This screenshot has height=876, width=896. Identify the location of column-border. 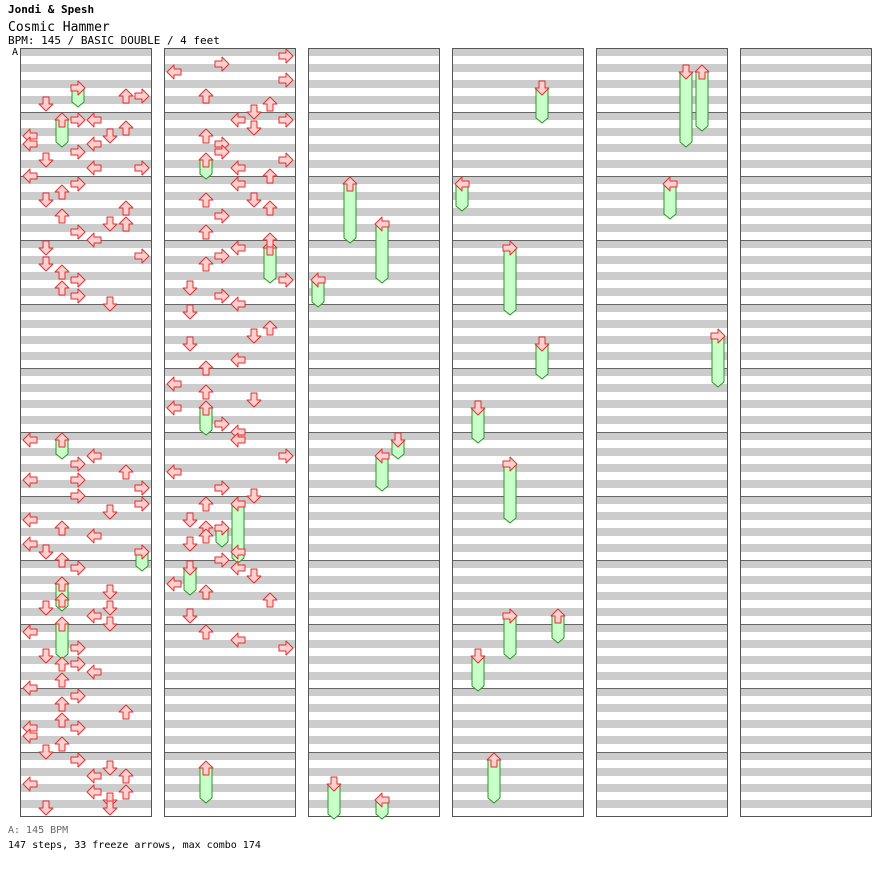
(230, 432).